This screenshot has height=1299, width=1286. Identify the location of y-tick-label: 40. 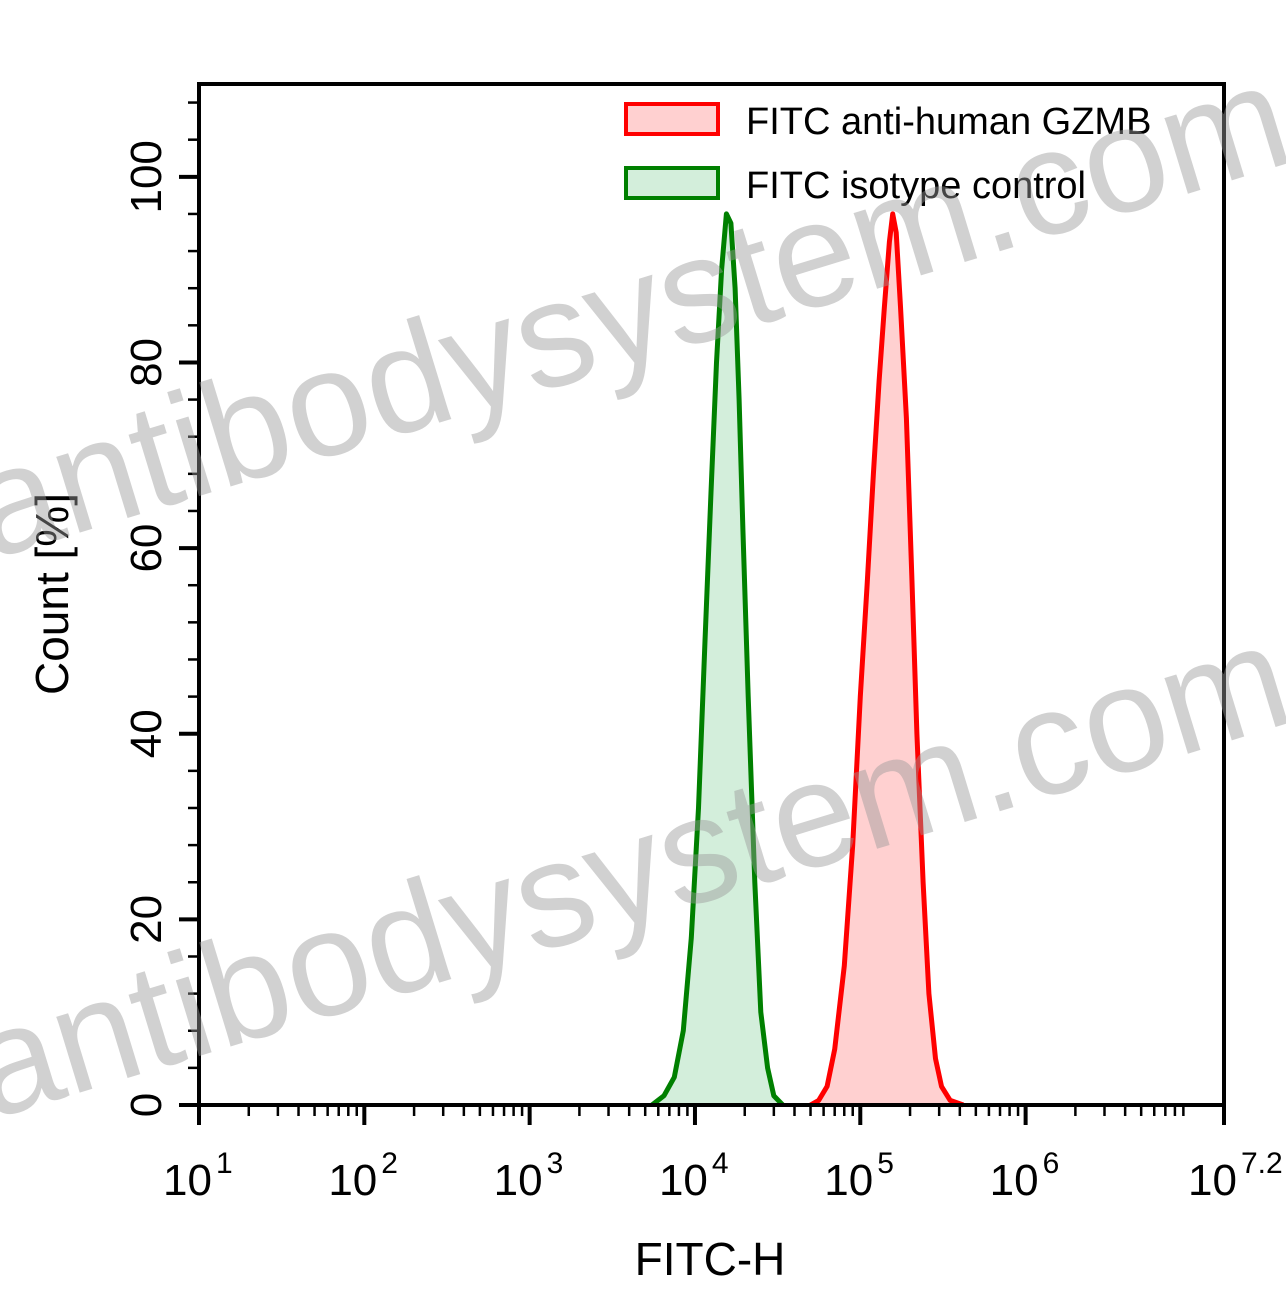
(146, 733).